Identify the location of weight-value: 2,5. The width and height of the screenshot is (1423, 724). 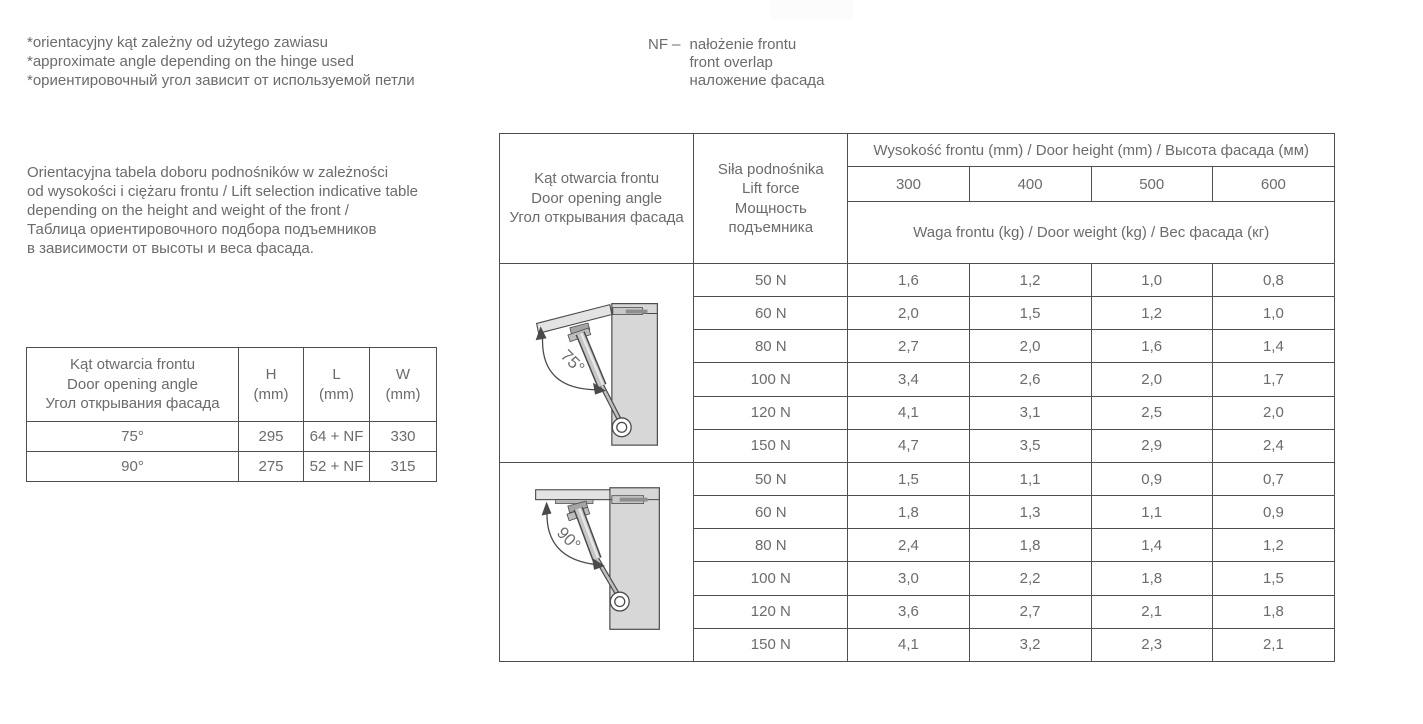
(1151, 412).